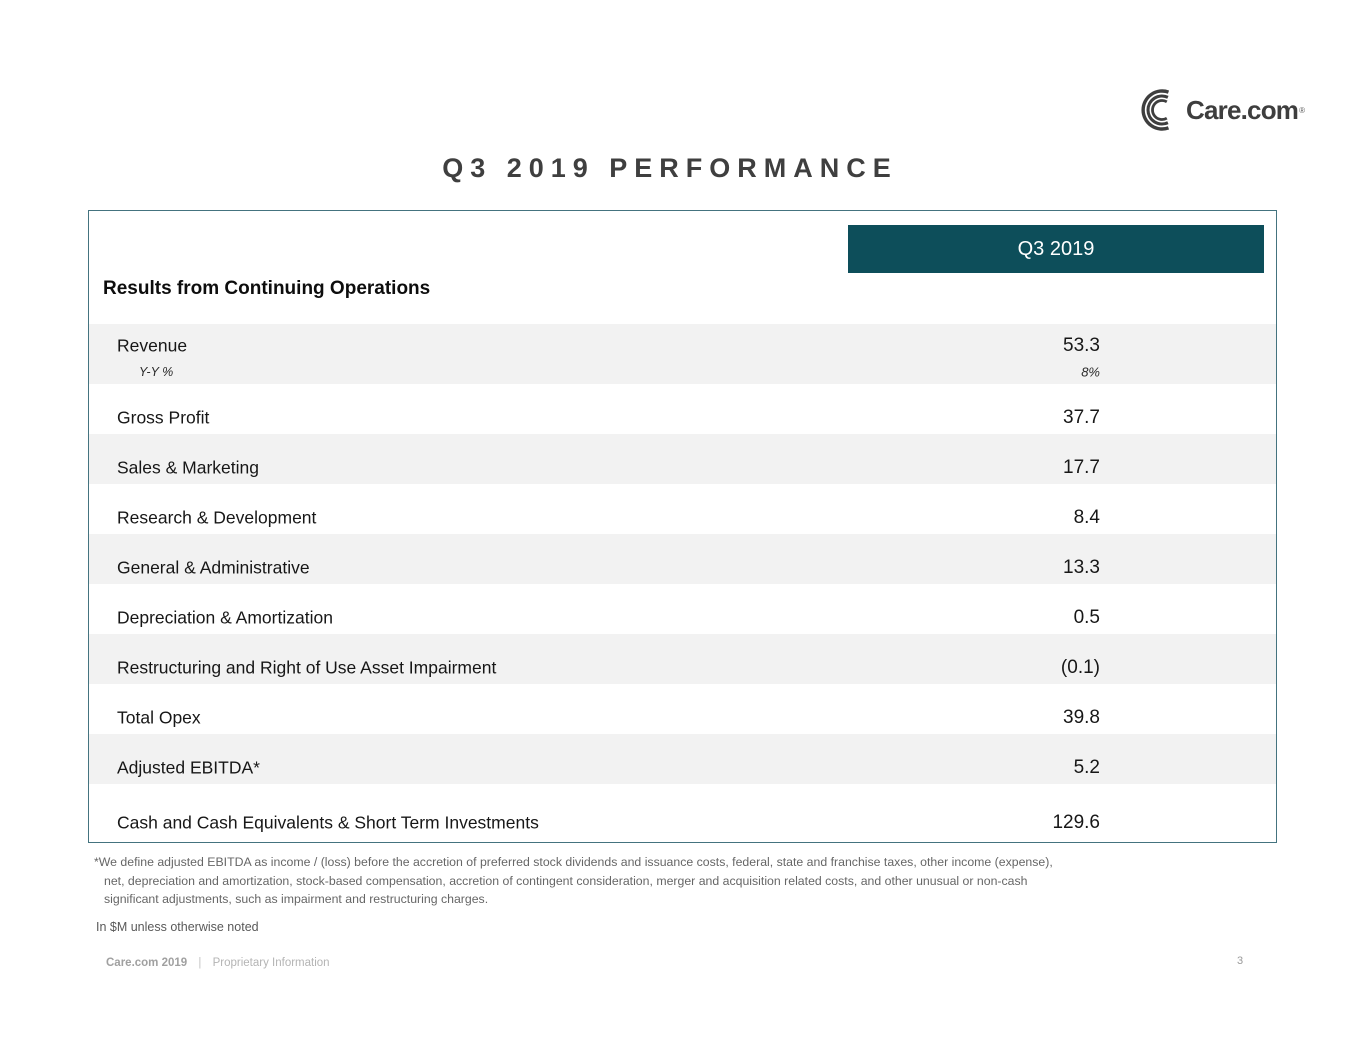  What do you see at coordinates (1086, 617) in the screenshot?
I see `row-value: 0.5` at bounding box center [1086, 617].